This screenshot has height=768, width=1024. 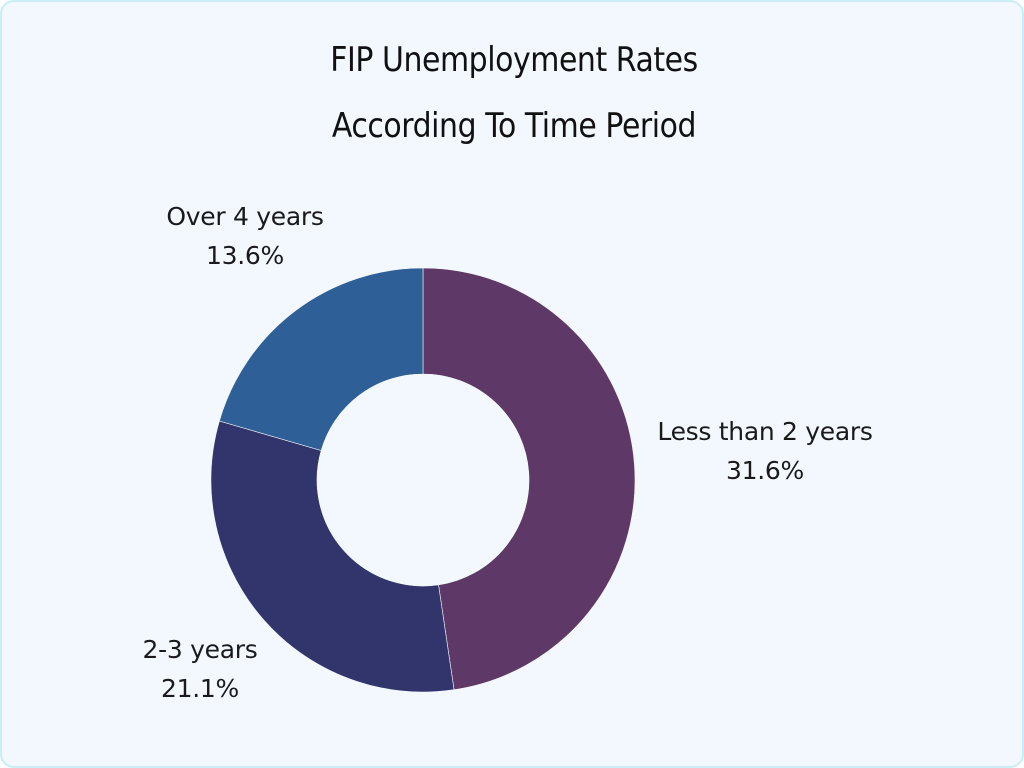 I want to click on slice-category-label: Less than 2 years, so click(x=765, y=431).